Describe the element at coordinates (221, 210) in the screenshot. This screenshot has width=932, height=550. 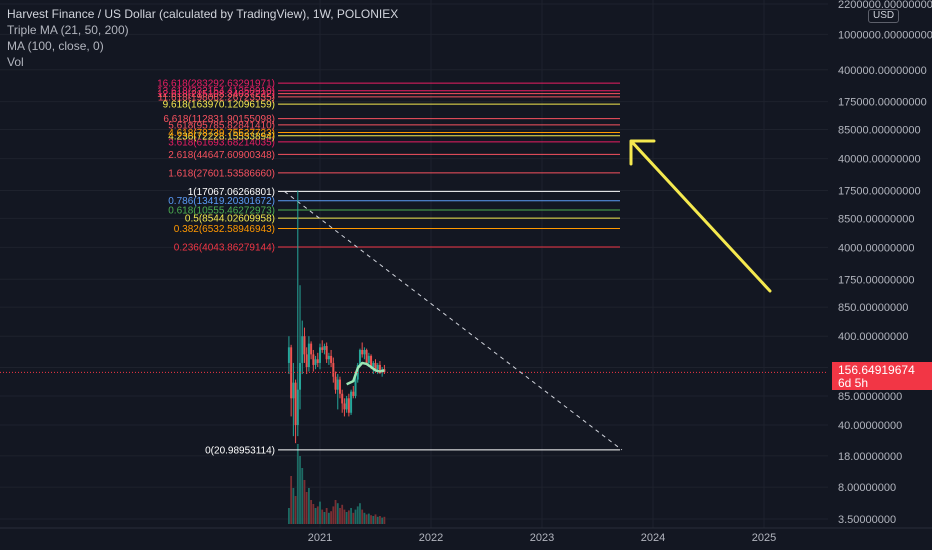
I see `fib-level-label: 0.618(10555.46272973)` at that location.